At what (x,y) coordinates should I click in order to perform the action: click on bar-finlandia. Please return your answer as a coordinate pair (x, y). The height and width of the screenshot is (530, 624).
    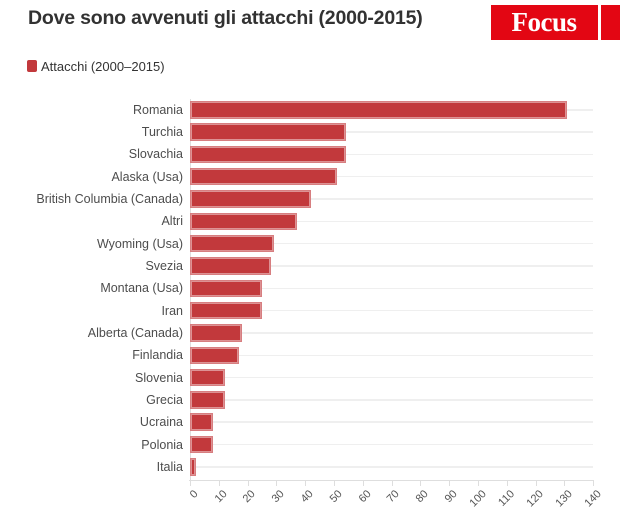
    Looking at the image, I should click on (214, 355).